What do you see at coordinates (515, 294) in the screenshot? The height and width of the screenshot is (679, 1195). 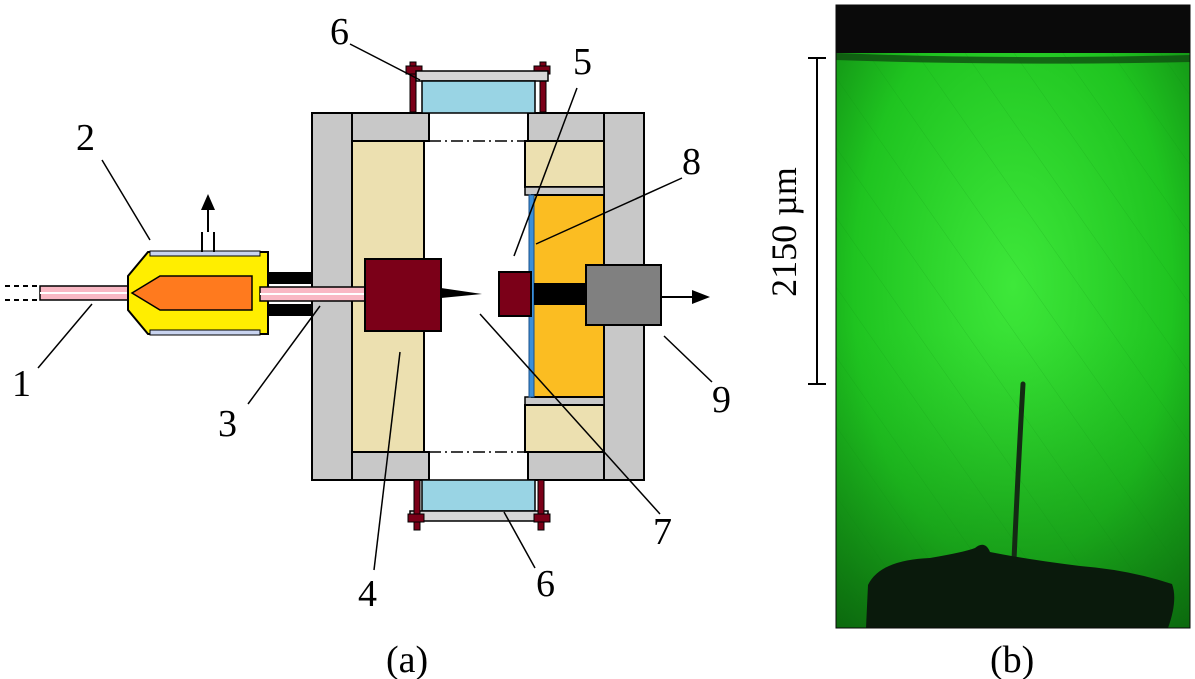 I see `plane-electrode` at bounding box center [515, 294].